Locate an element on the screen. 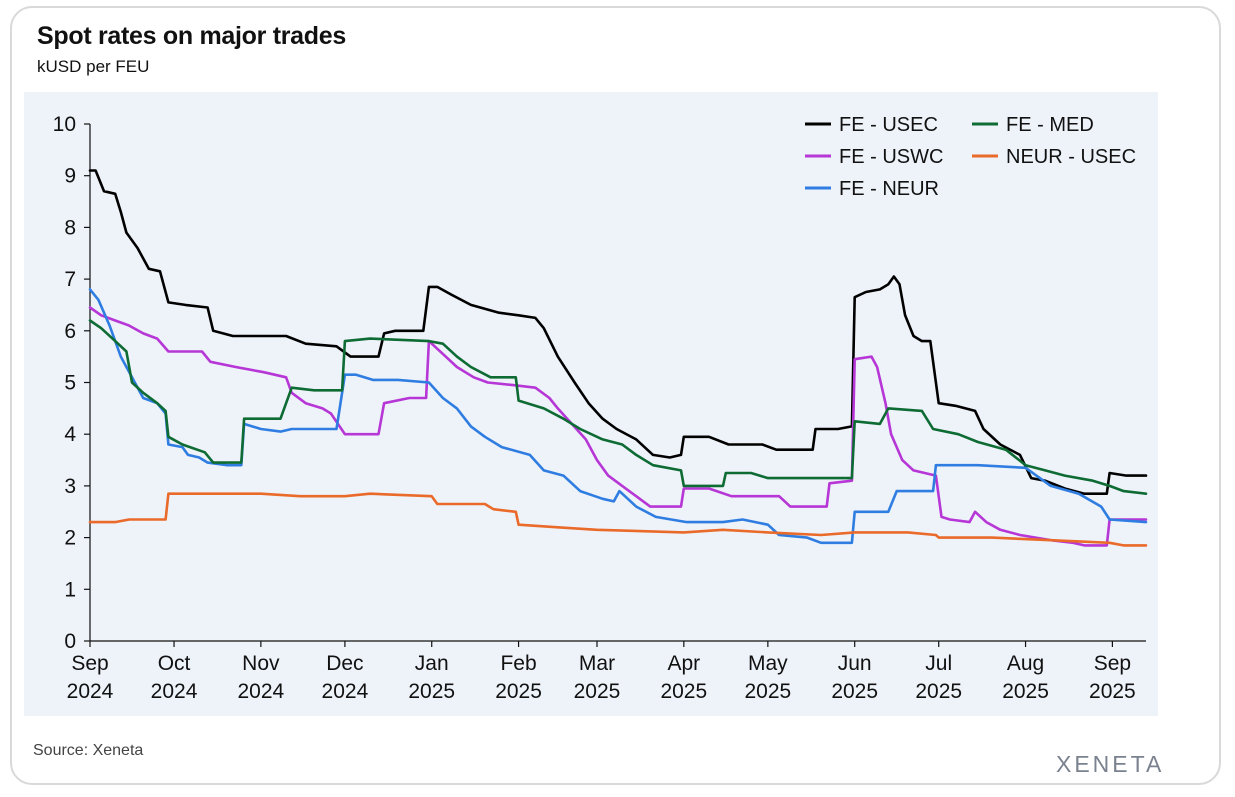 The image size is (1235, 797). y-tick-label: 5 is located at coordinates (70, 383).